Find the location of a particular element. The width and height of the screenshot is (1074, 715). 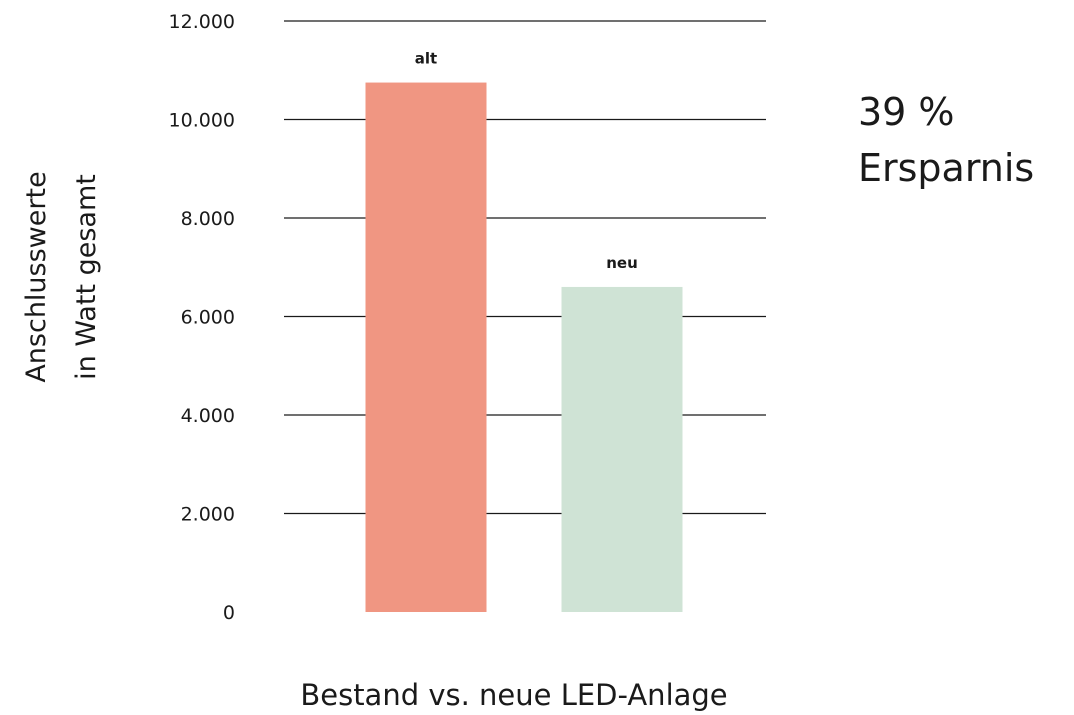

y-tick-label: 2.000 is located at coordinates (208, 515).